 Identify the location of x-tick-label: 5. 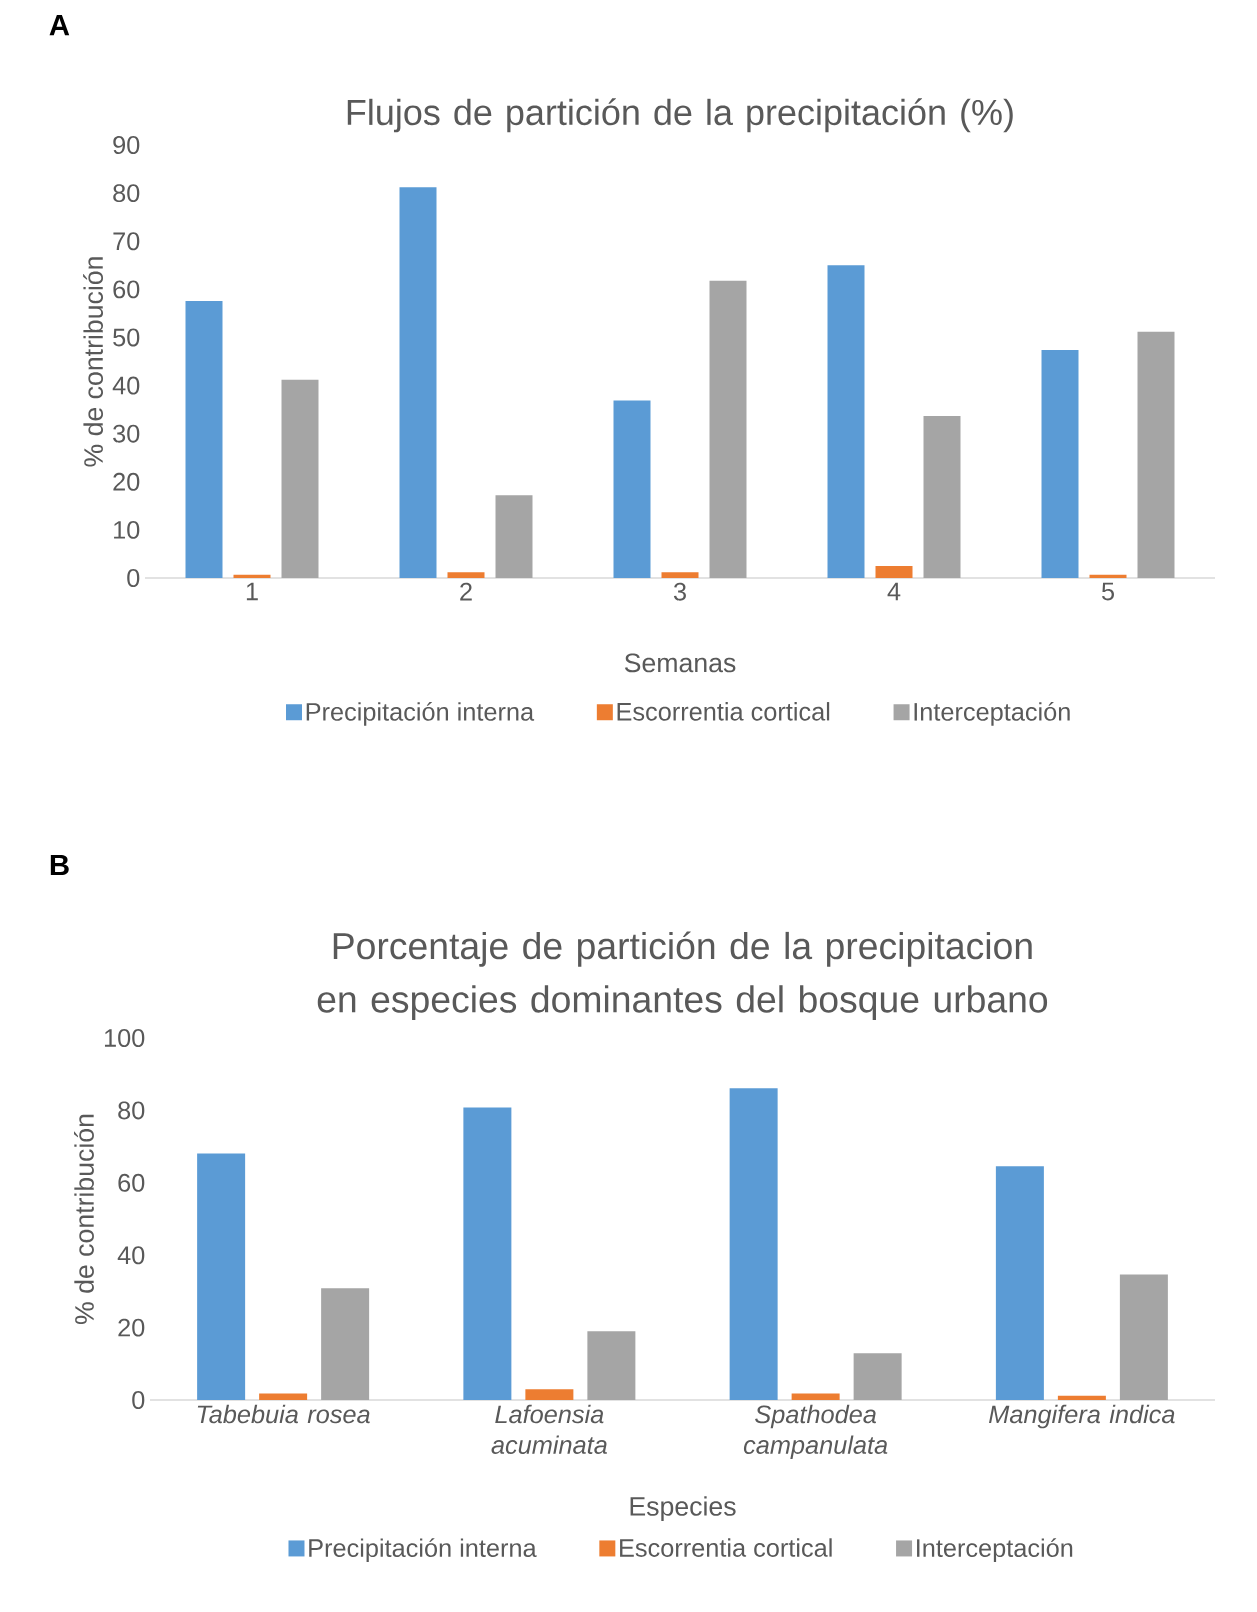
(1107, 591).